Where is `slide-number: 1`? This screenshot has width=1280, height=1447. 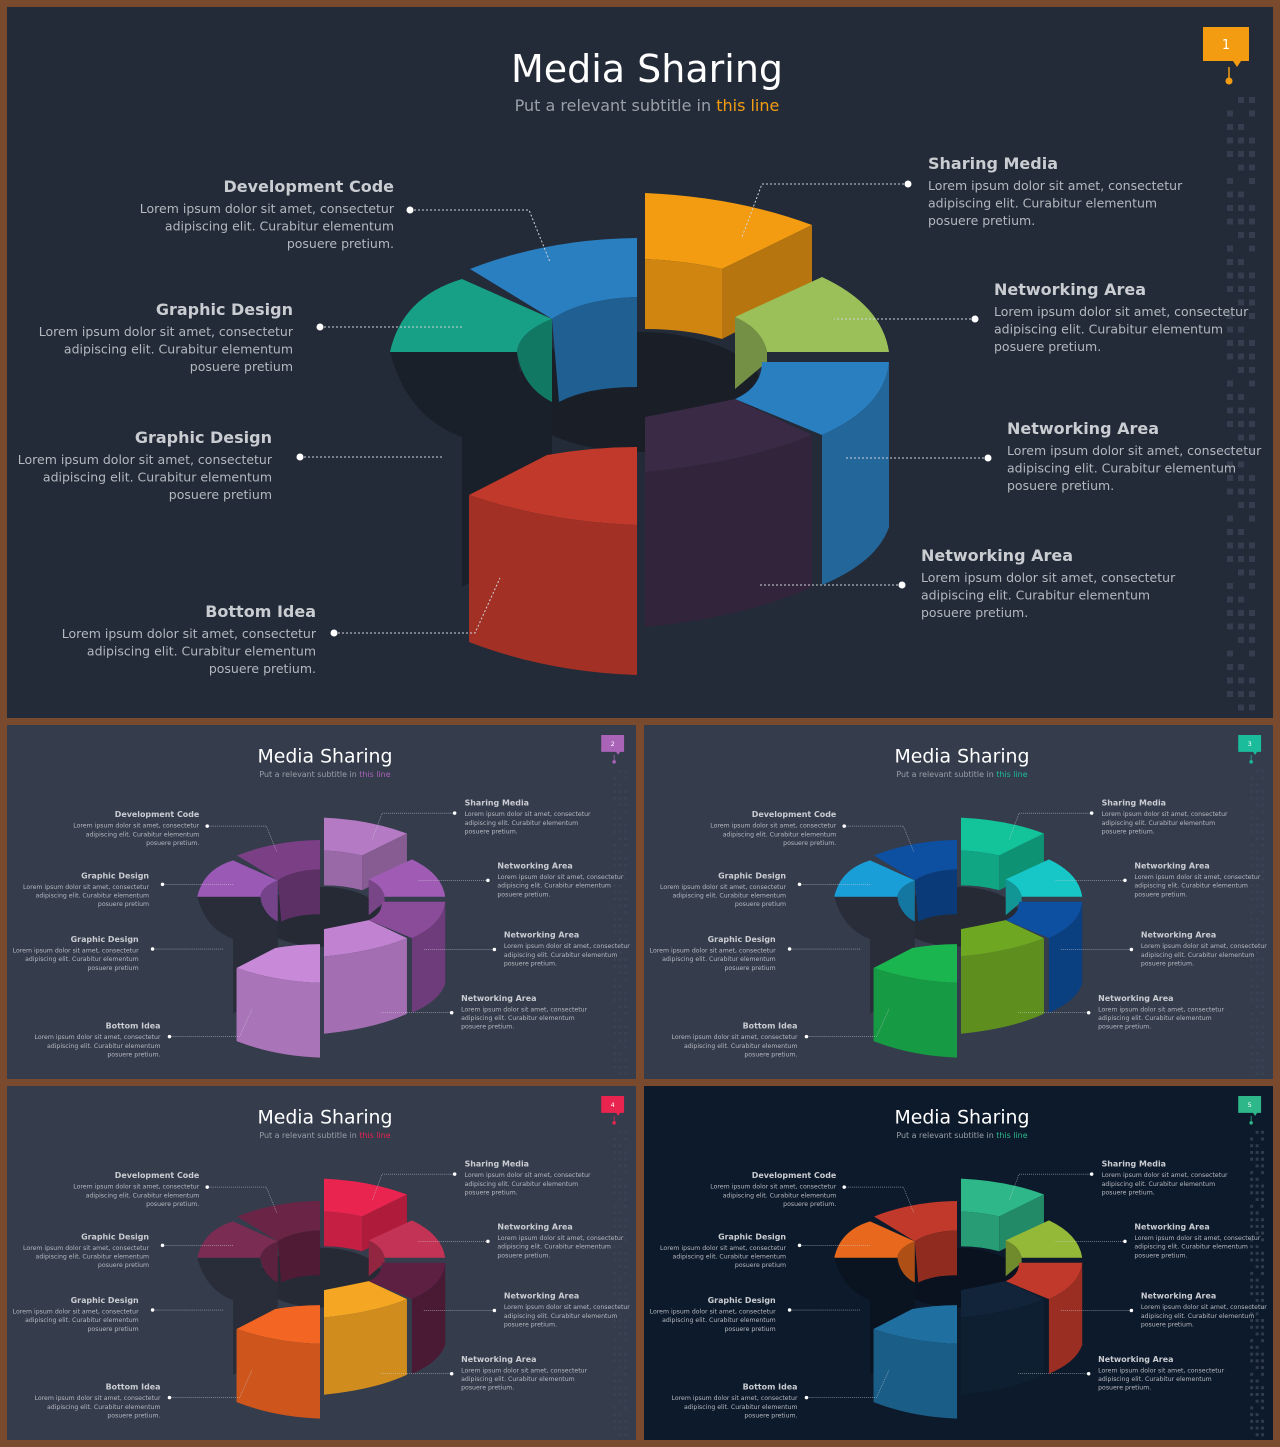
slide-number: 1 is located at coordinates (1226, 45).